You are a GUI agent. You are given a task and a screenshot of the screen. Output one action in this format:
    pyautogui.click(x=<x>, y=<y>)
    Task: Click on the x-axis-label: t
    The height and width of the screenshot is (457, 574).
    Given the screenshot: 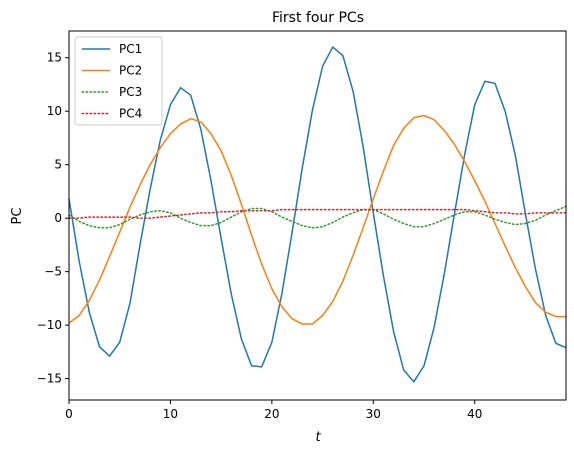 What is the action you would take?
    pyautogui.click(x=318, y=437)
    